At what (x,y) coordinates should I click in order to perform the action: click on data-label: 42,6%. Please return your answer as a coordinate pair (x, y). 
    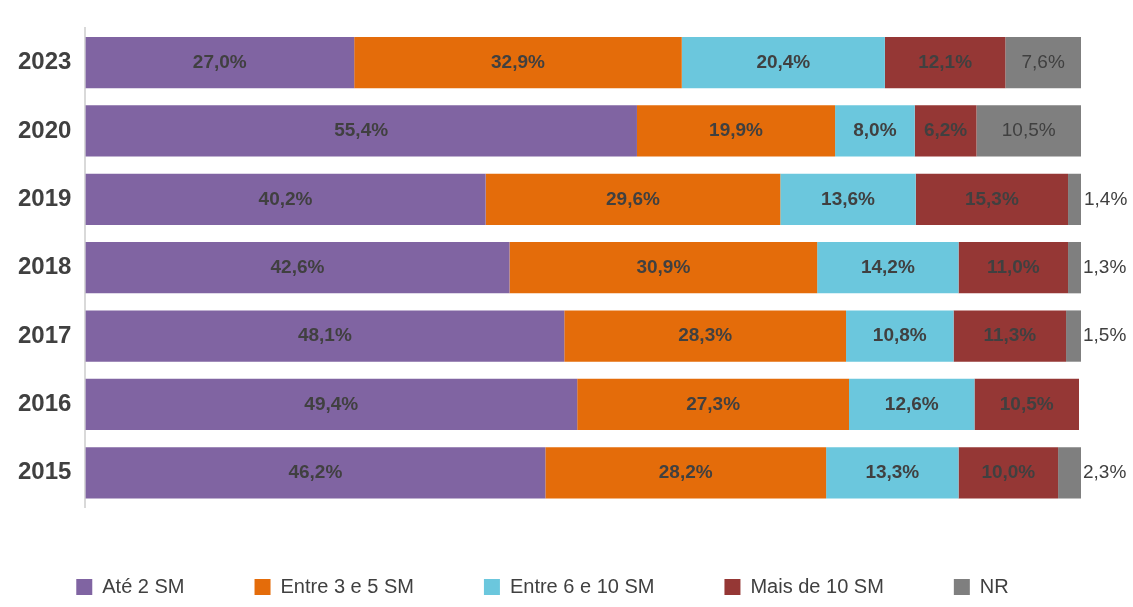
    Looking at the image, I should click on (297, 266).